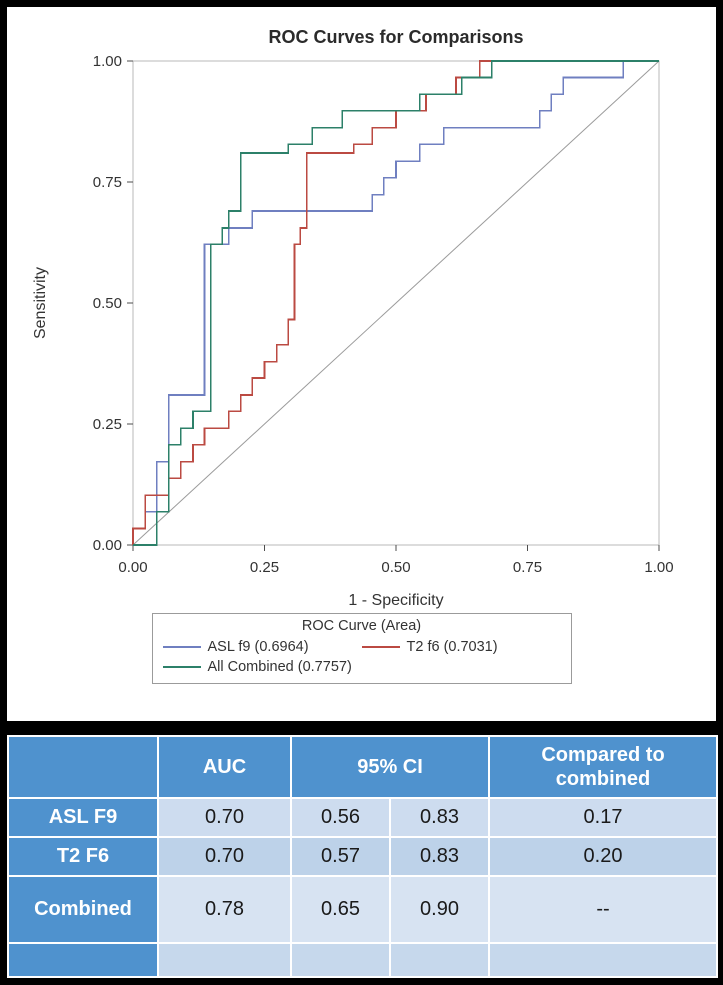  Describe the element at coordinates (107, 182) in the screenshot. I see `y-tick-label: 0.75` at that location.